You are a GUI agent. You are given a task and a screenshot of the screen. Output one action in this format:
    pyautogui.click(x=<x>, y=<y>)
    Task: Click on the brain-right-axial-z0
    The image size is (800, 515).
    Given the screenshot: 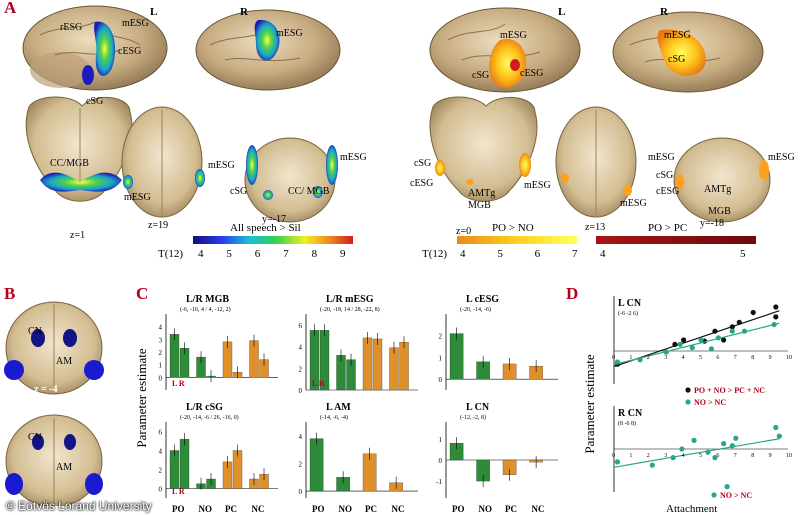 What is the action you would take?
    pyautogui.click(x=483, y=149)
    